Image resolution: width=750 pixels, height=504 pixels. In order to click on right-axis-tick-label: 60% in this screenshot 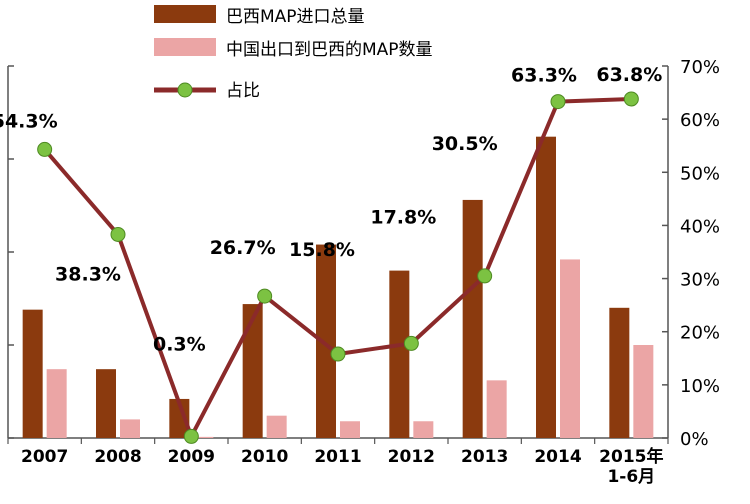, I will do `click(700, 120)`.